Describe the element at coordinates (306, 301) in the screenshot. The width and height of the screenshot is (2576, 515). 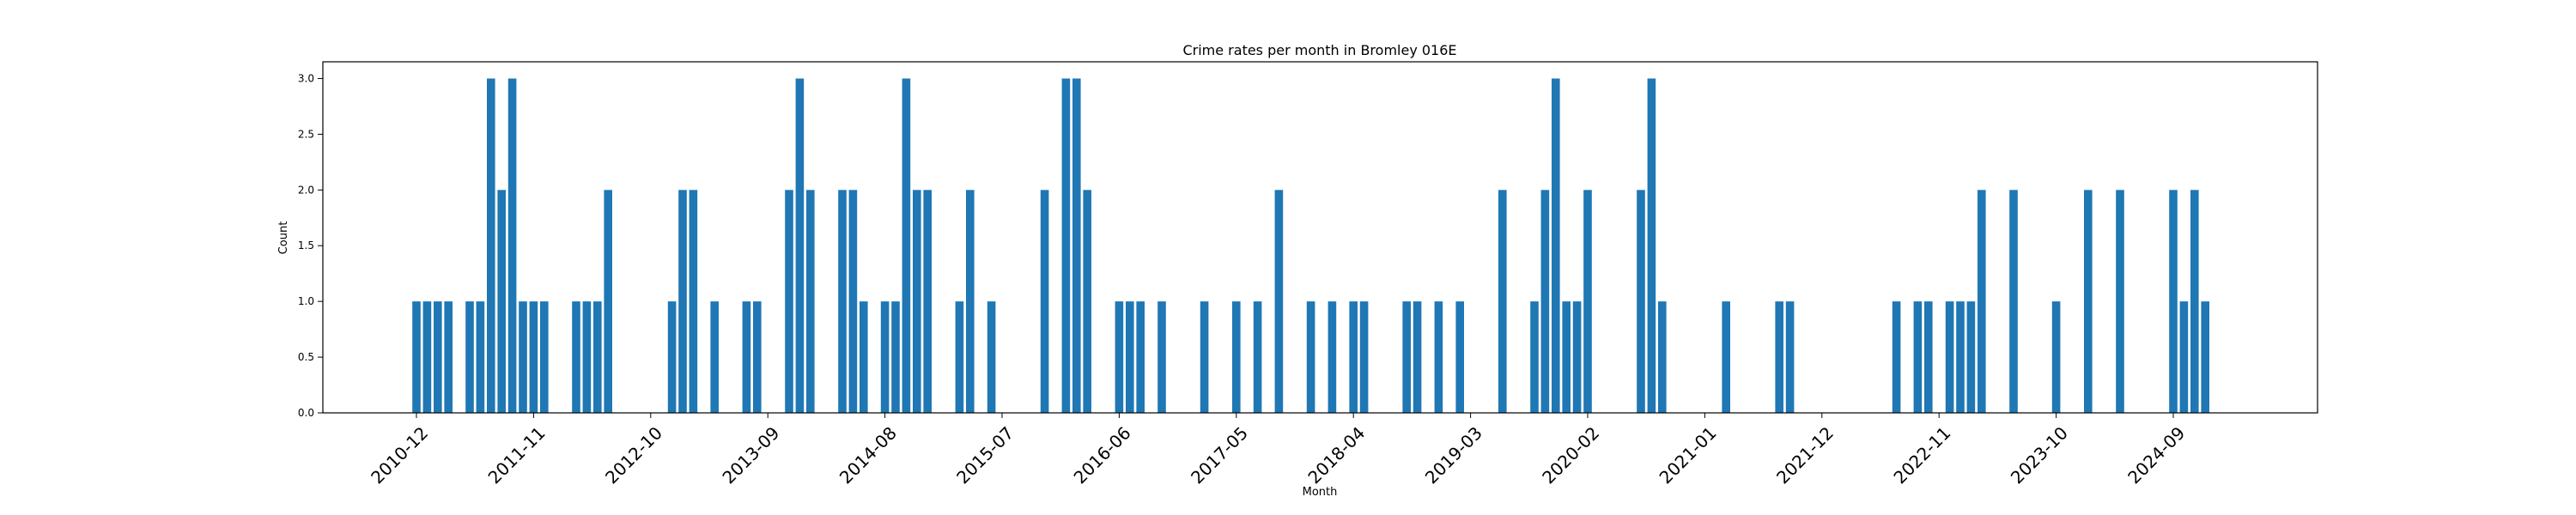
I see `y-tick-label: 1.0` at that location.